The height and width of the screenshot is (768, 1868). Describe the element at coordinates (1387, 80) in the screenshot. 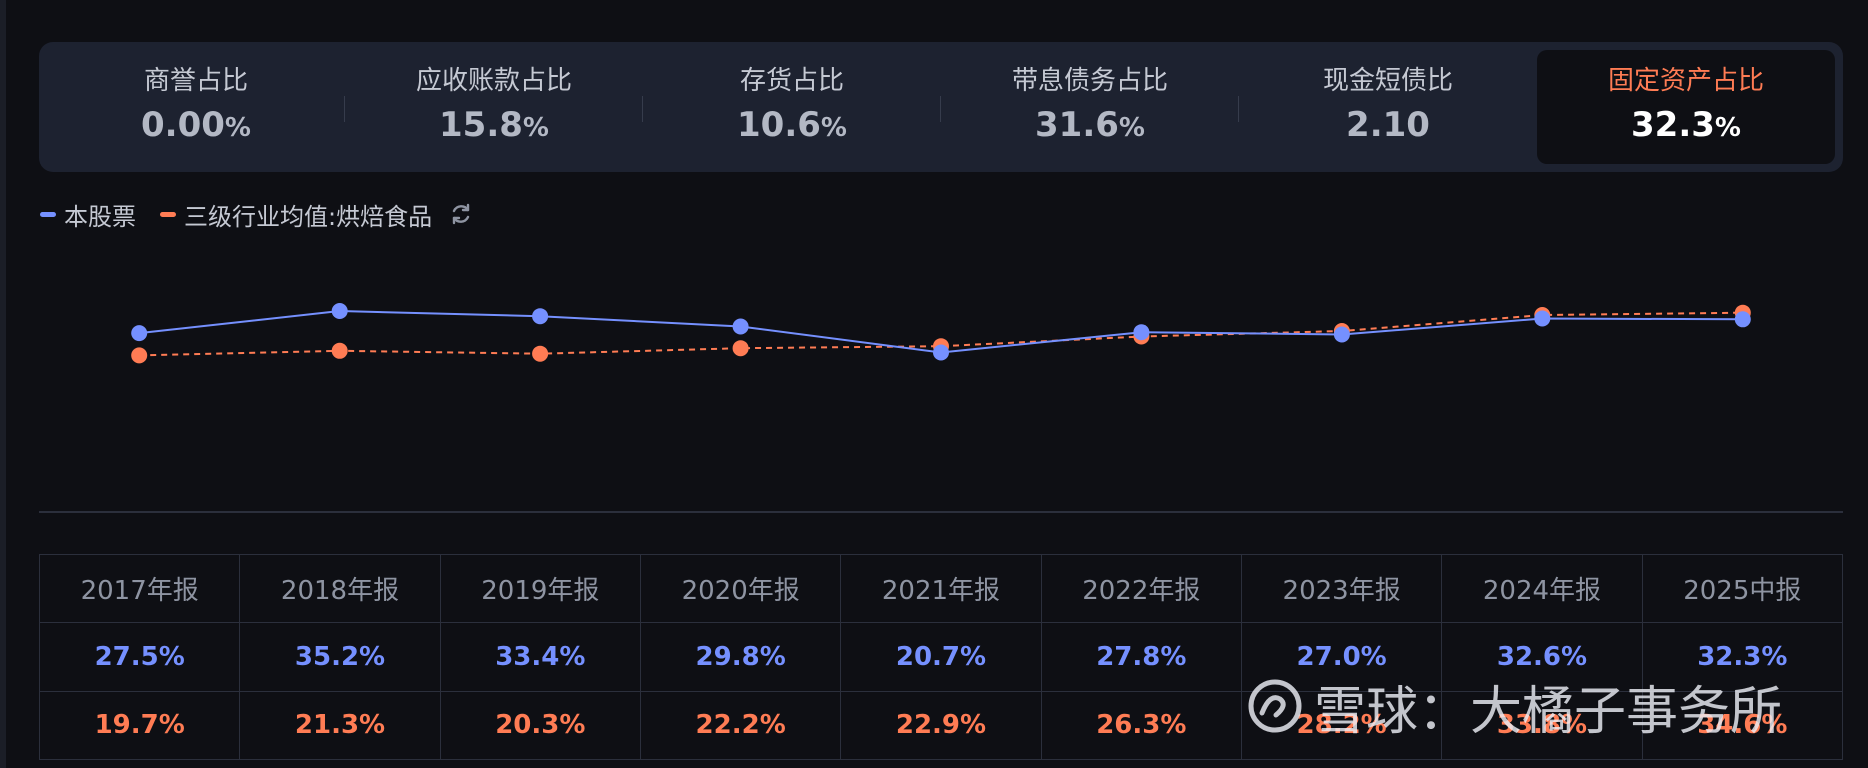

I see `metric-label: 现金短债比` at that location.